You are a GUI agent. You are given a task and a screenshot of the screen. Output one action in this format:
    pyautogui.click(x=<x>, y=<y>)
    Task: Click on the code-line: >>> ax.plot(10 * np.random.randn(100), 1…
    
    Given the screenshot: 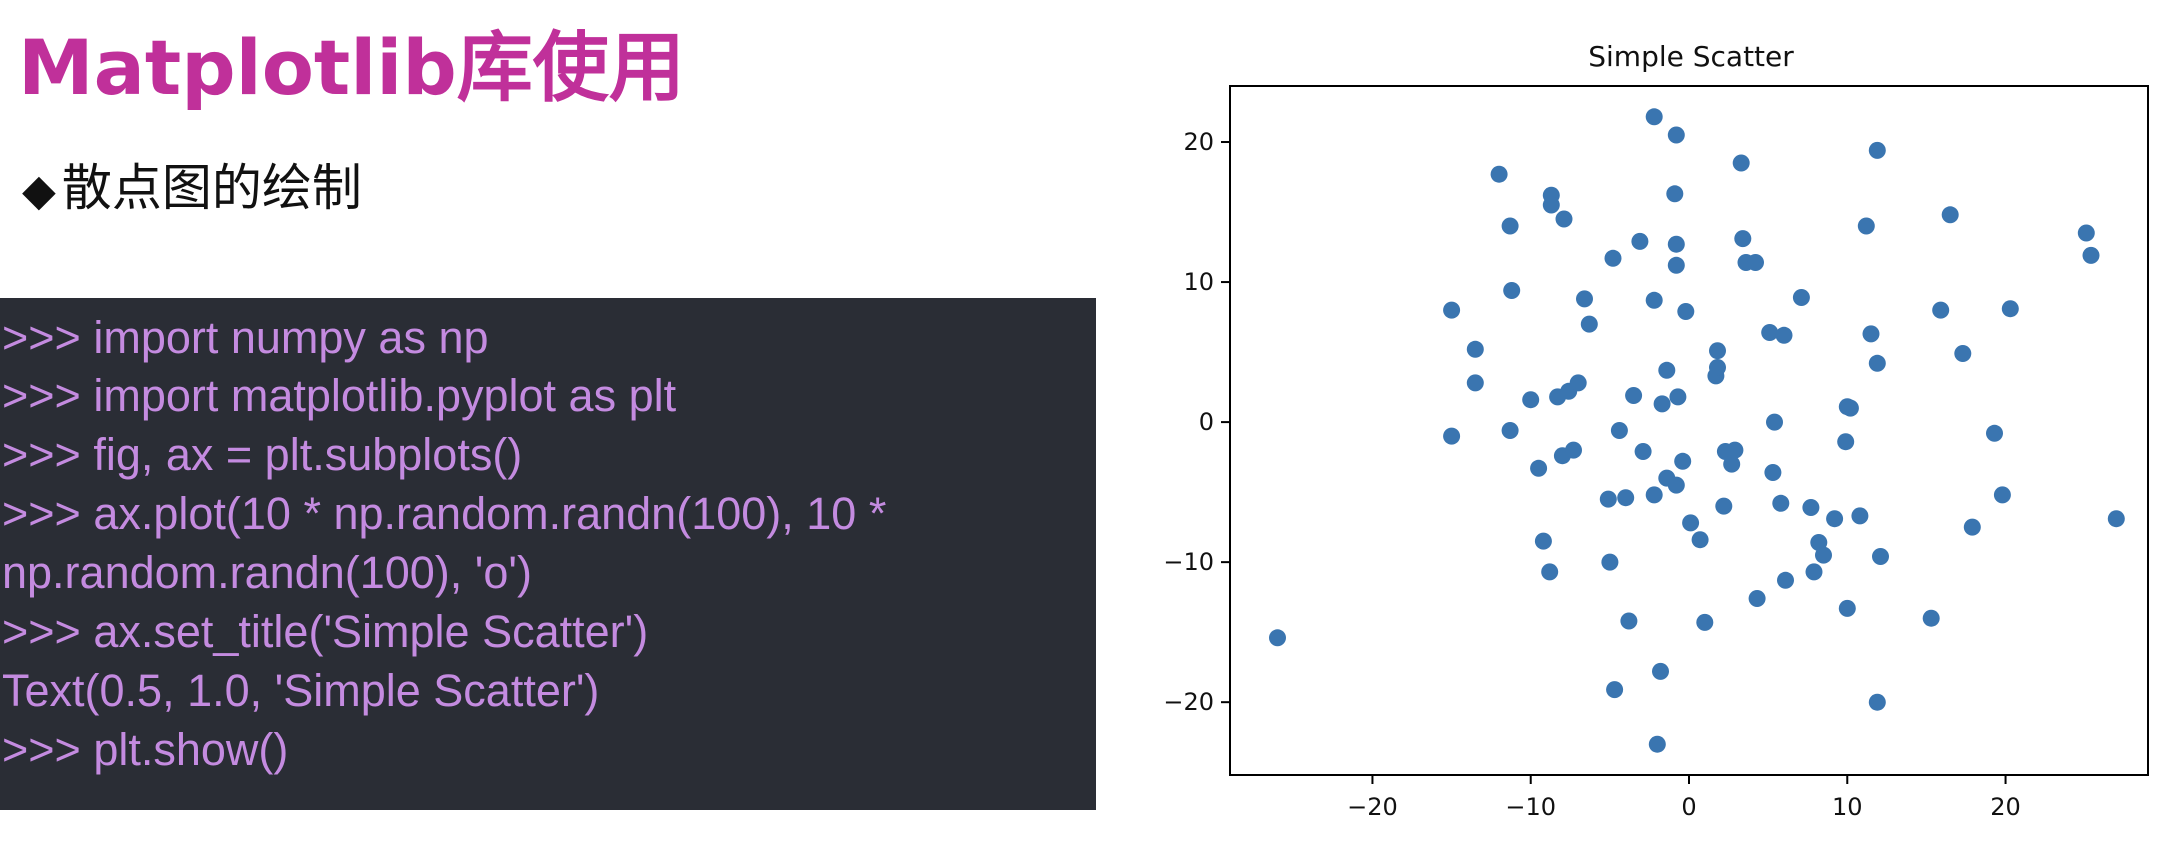 What is the action you would take?
    pyautogui.click(x=444, y=513)
    